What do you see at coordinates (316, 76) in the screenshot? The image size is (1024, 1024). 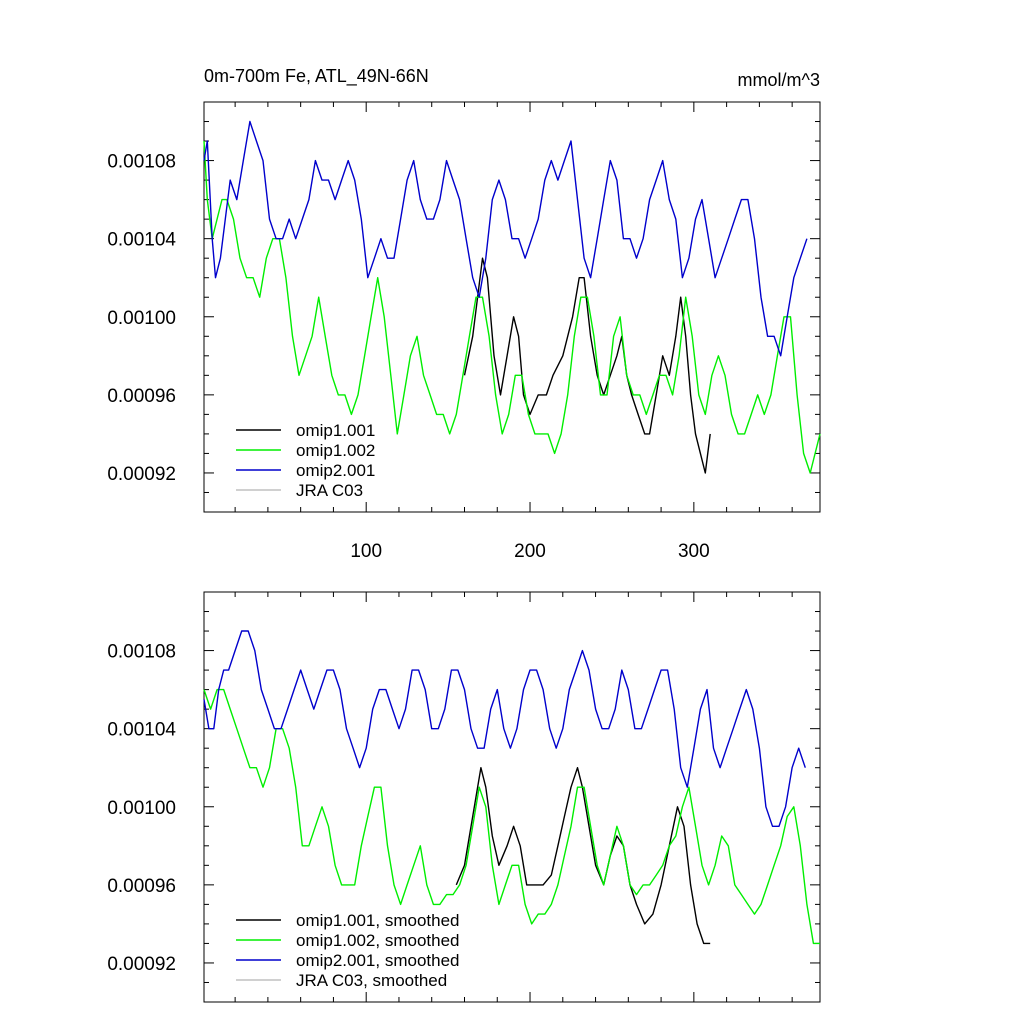 I see `chart-title: 0m-700m Fe, ATL_49N-66N` at bounding box center [316, 76].